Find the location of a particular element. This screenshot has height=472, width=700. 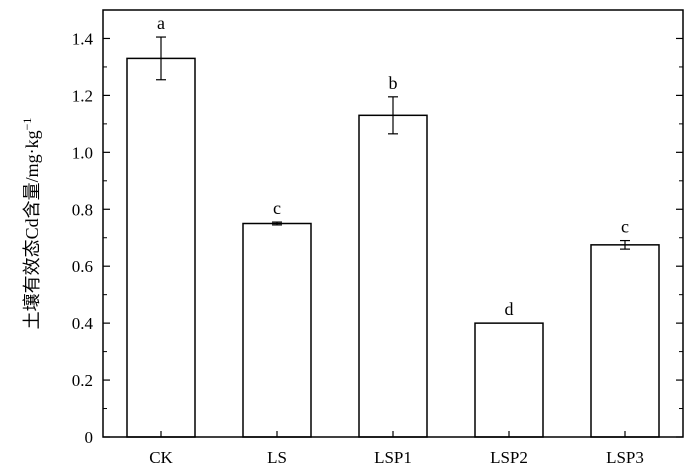

y-axis-title: 土壤有效态Cd含量/mg·kg−1 is located at coordinates (31, 224).